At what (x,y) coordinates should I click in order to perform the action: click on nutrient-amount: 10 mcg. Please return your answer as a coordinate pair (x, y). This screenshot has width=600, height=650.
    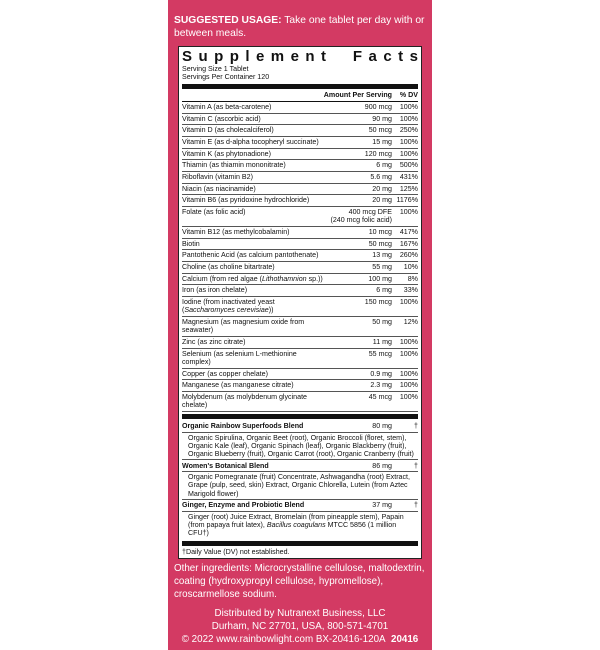
    Looking at the image, I should click on (380, 232).